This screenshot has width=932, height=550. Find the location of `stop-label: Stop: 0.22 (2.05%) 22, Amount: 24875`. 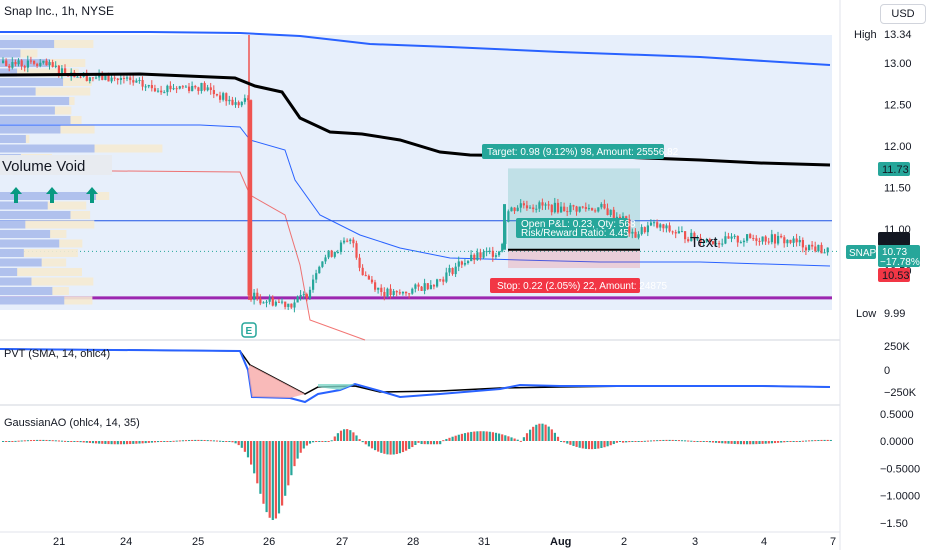

stop-label: Stop: 0.22 (2.05%) 22, Amount: 24875 is located at coordinates (579, 285).